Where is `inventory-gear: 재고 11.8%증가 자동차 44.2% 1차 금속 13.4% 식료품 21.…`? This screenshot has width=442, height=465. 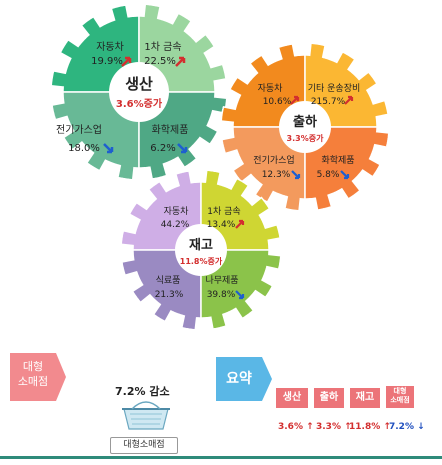 inventory-gear: 재고 11.8%증가 자동차 44.2% 1차 금속 13.4% 식료품 21.… is located at coordinates (201, 250).